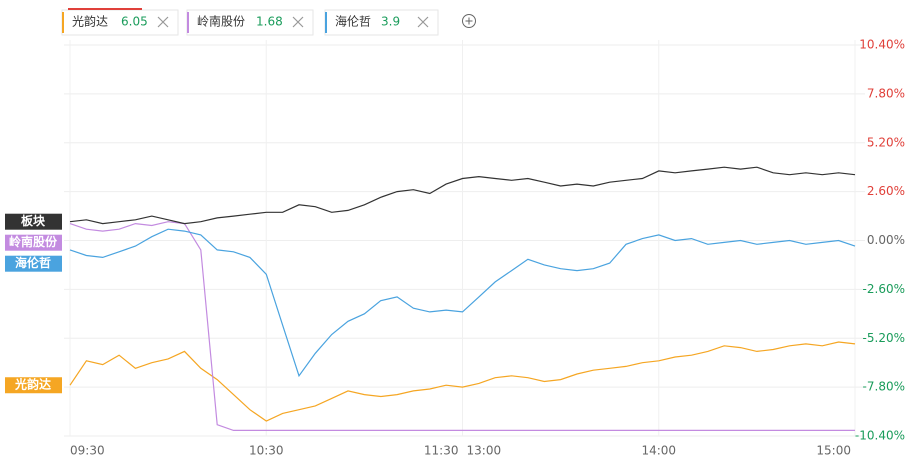 This screenshot has width=914, height=460. I want to click on stock-tab: 光韵达 6.05, so click(120, 22).